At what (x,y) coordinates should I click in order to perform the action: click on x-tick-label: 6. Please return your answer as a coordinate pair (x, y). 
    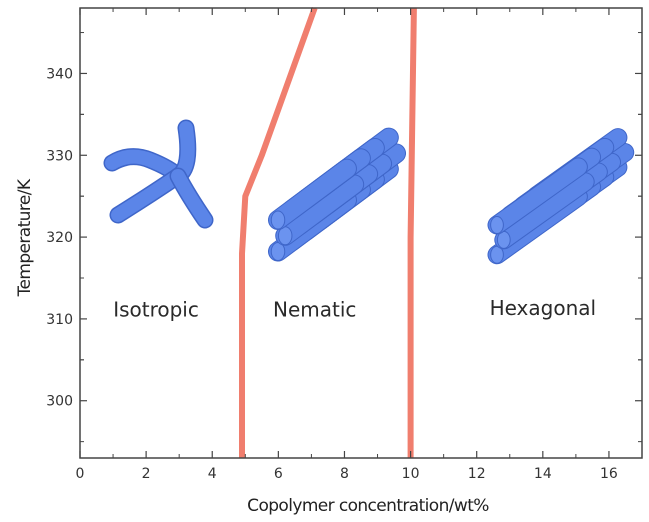
    Looking at the image, I should click on (278, 474).